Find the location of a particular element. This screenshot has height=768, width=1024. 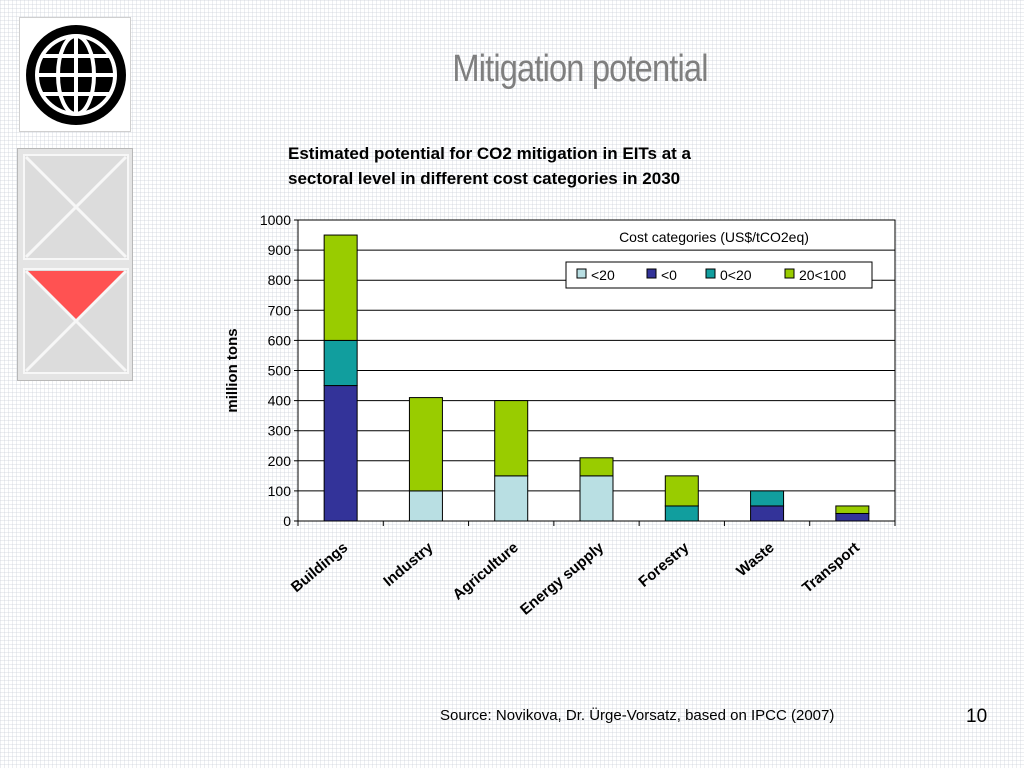

y-tick-label: 600 is located at coordinates (280, 340).